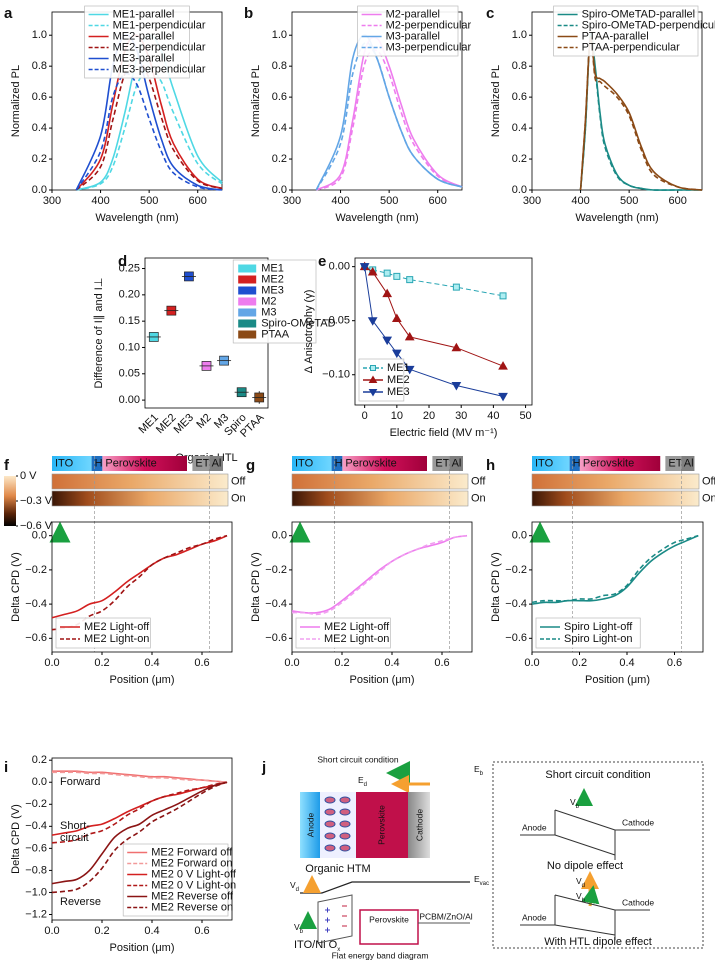 This screenshot has width=715, height=963. What do you see at coordinates (585, 866) in the screenshot?
I see `inset-caption: No dipole effect` at bounding box center [585, 866].